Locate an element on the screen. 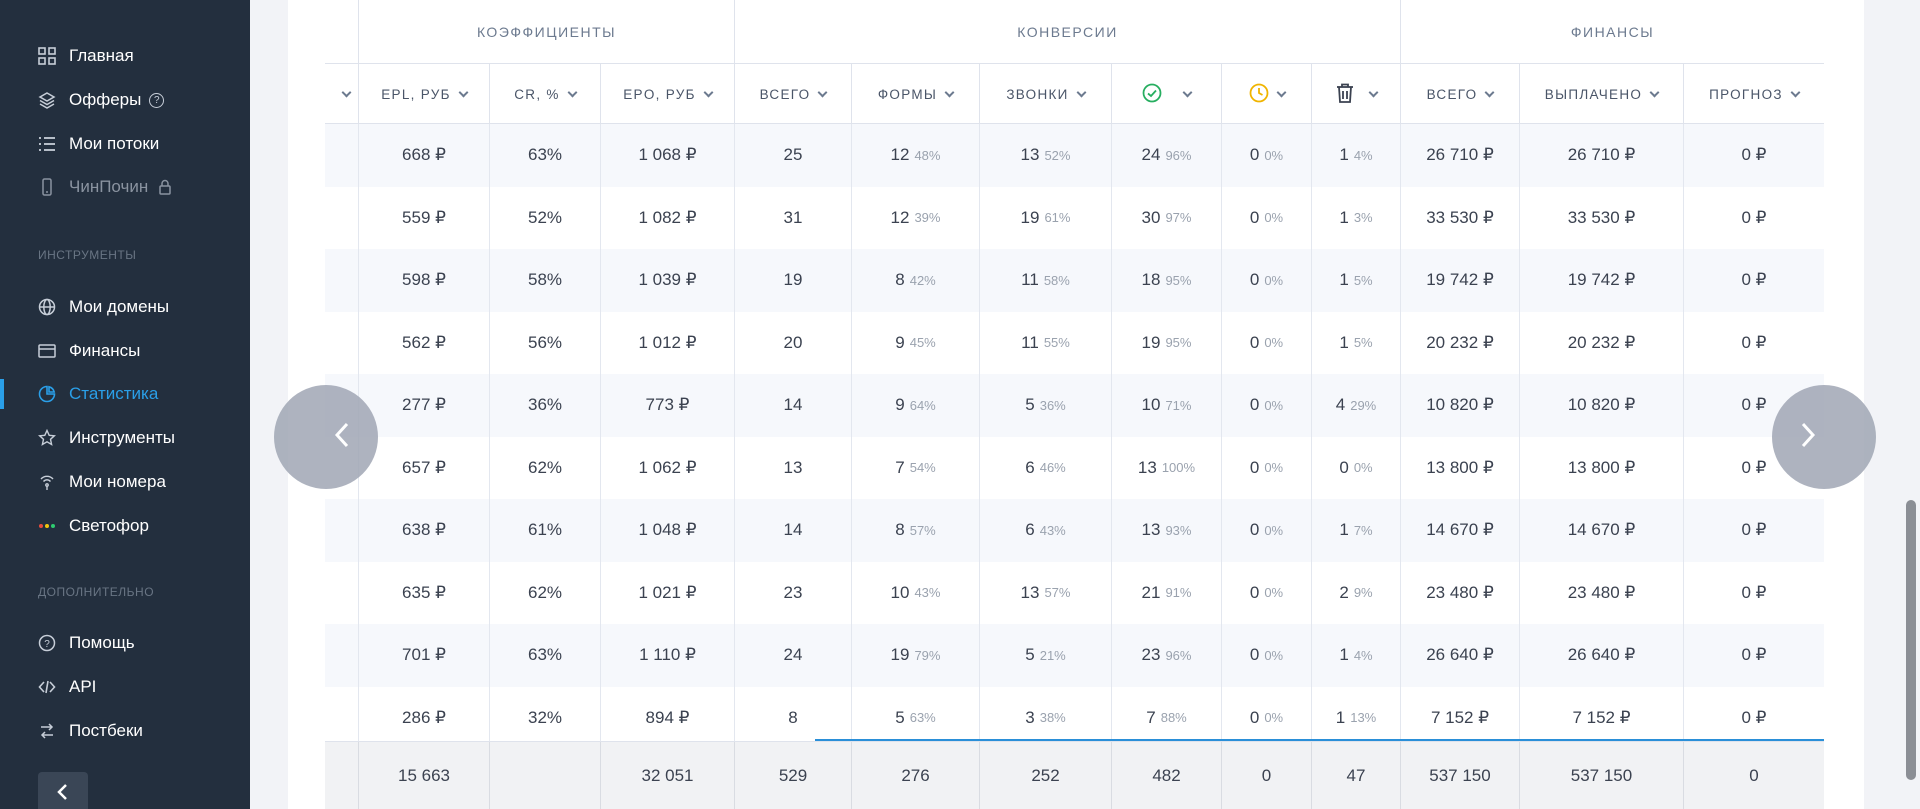  nav-api: API is located at coordinates (67, 687).